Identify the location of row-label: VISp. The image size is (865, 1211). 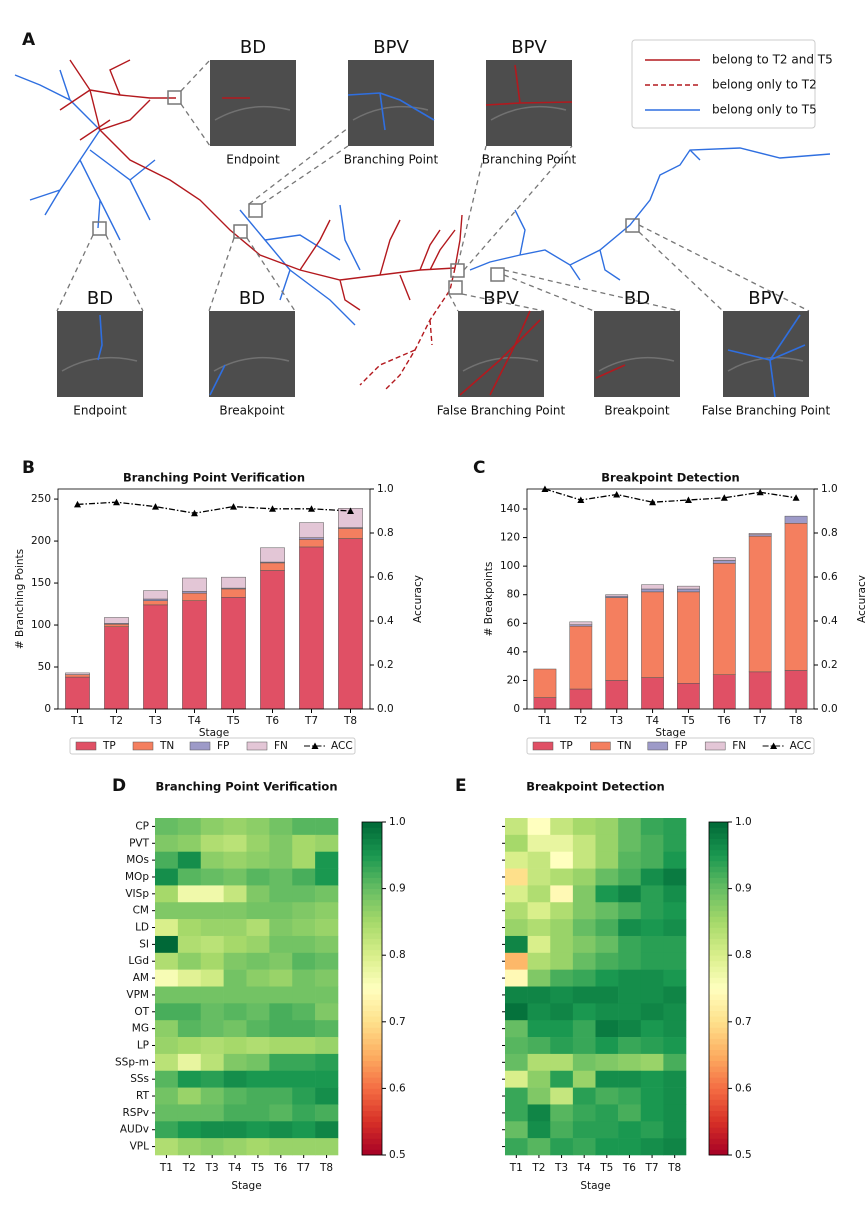
(137, 894).